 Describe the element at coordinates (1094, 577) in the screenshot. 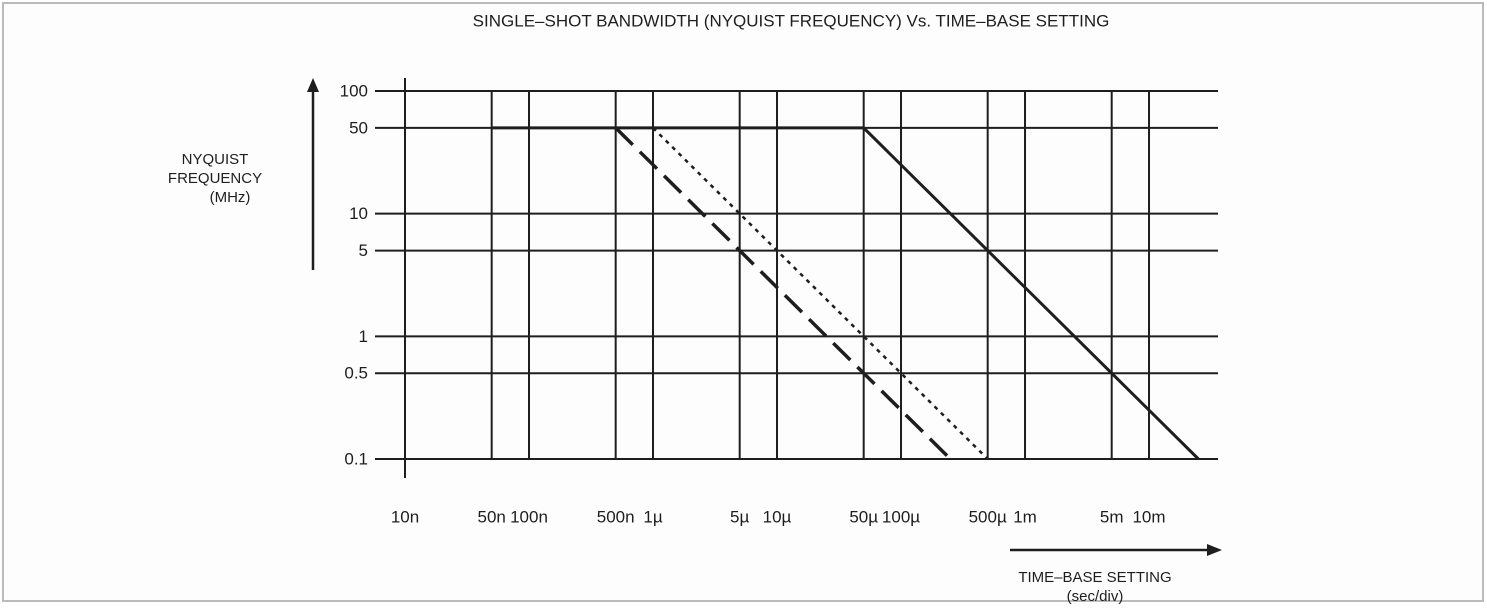

I see `x-axis-label-line: TIME–BASE SETTING` at that location.